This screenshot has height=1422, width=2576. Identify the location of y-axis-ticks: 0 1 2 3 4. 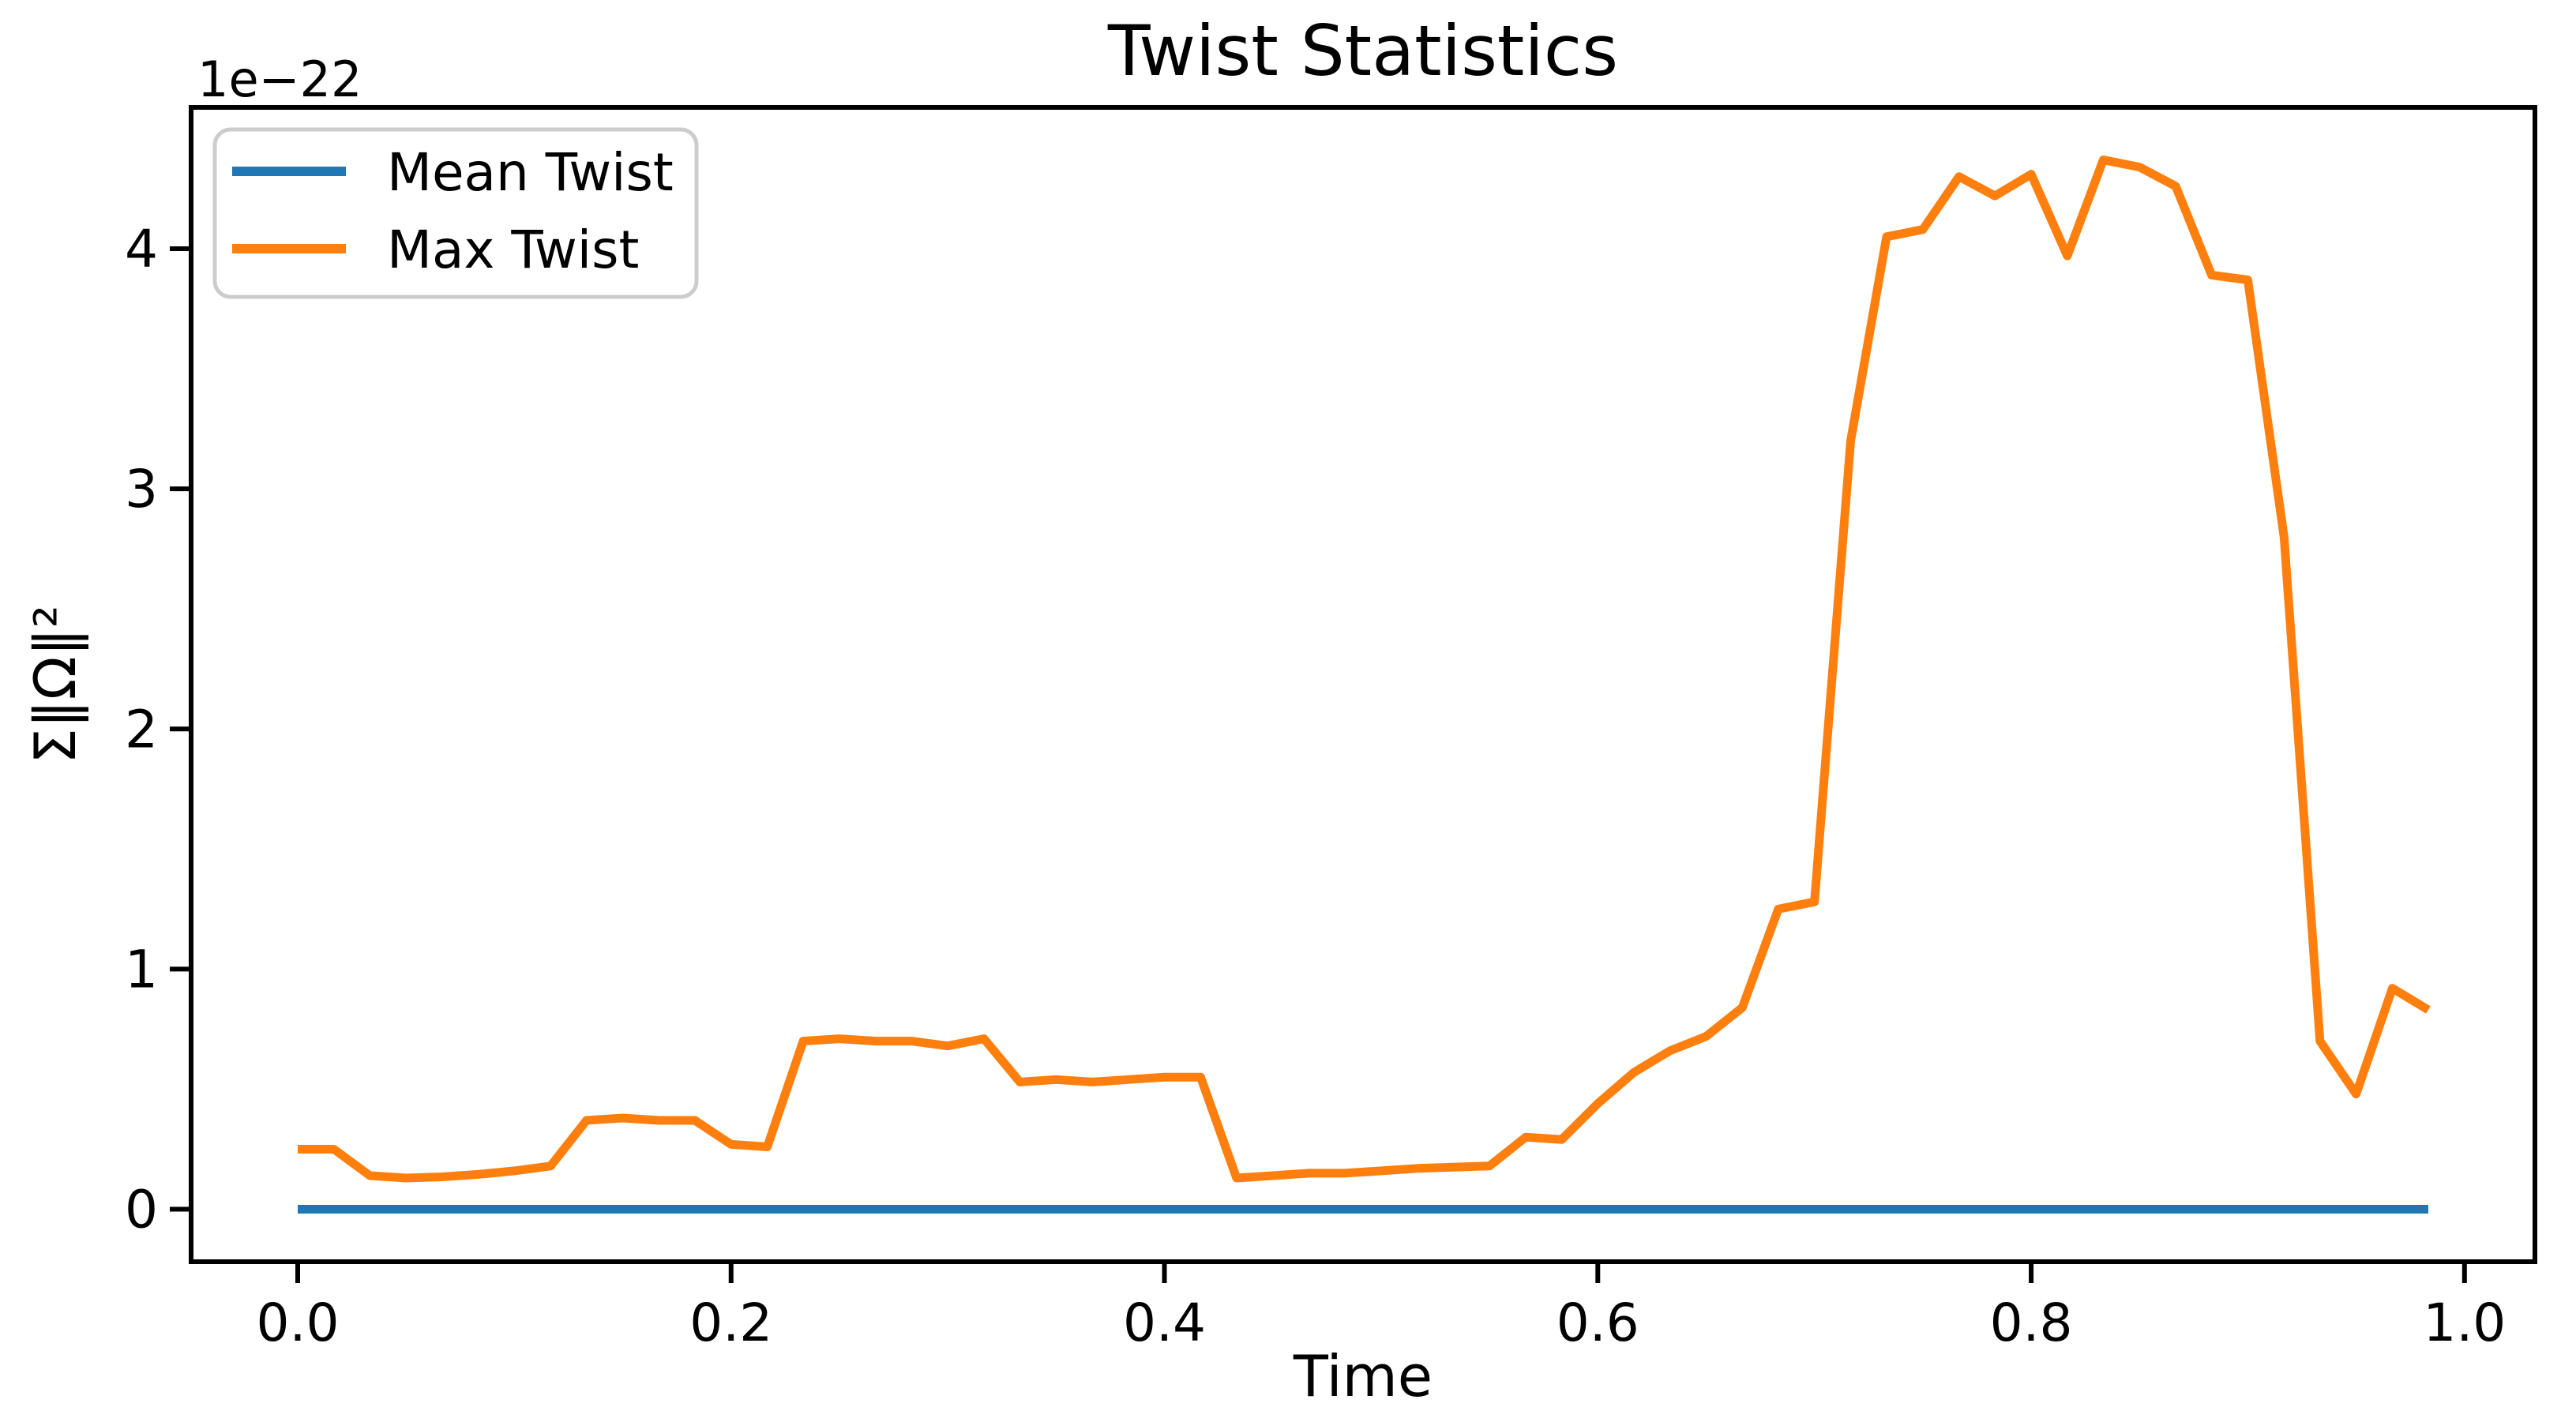
(158, 729).